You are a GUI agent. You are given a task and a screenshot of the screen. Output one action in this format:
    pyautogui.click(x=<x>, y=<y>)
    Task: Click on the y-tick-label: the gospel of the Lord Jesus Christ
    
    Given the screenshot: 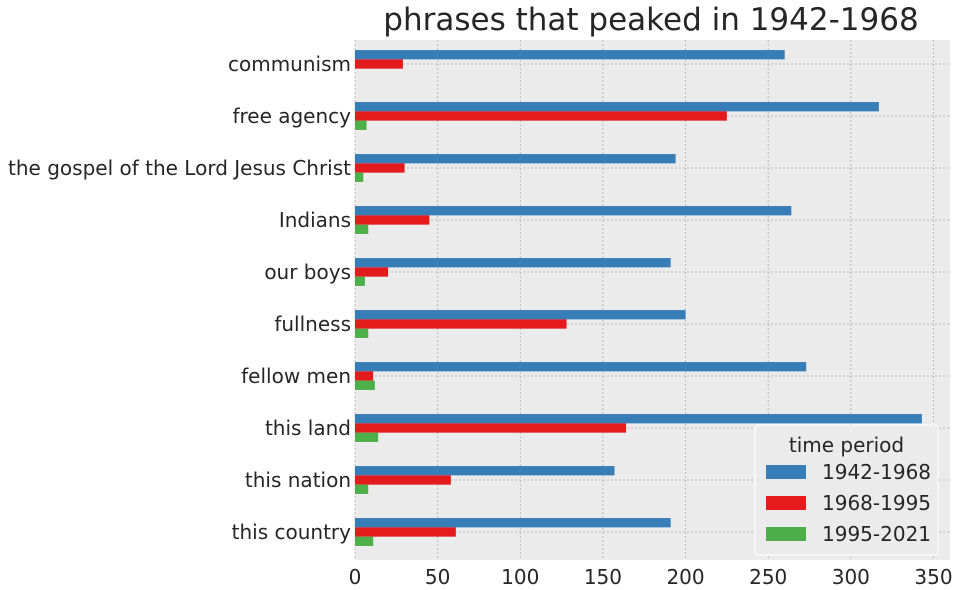 What is the action you would take?
    pyautogui.click(x=179, y=168)
    